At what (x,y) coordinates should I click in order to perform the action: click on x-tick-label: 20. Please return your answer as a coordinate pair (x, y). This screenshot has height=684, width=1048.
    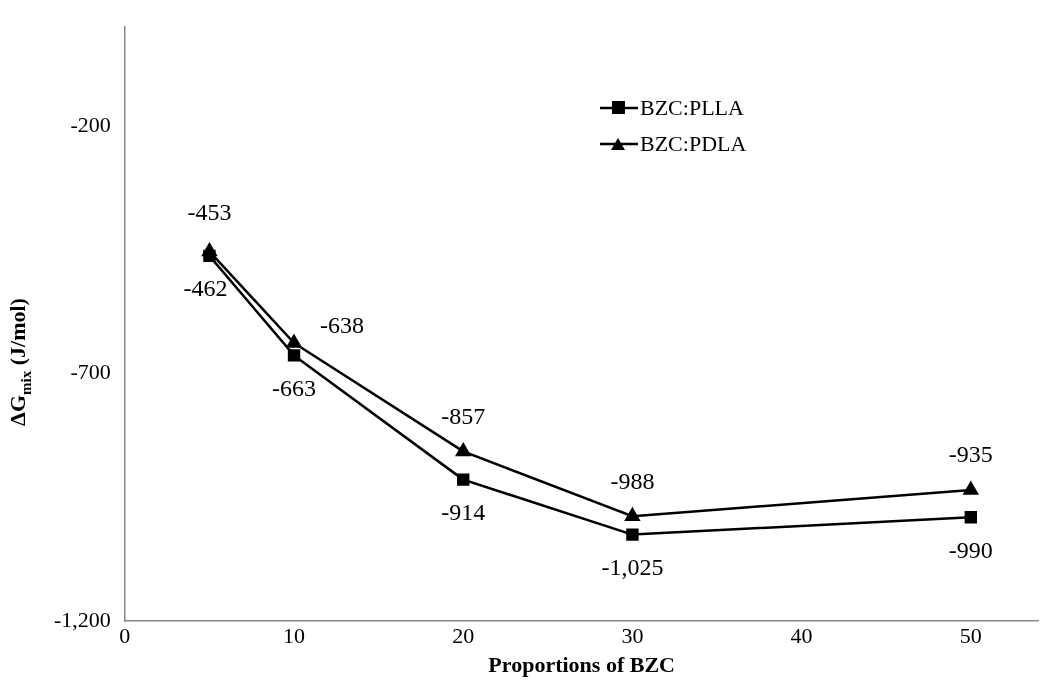
    Looking at the image, I should click on (463, 636).